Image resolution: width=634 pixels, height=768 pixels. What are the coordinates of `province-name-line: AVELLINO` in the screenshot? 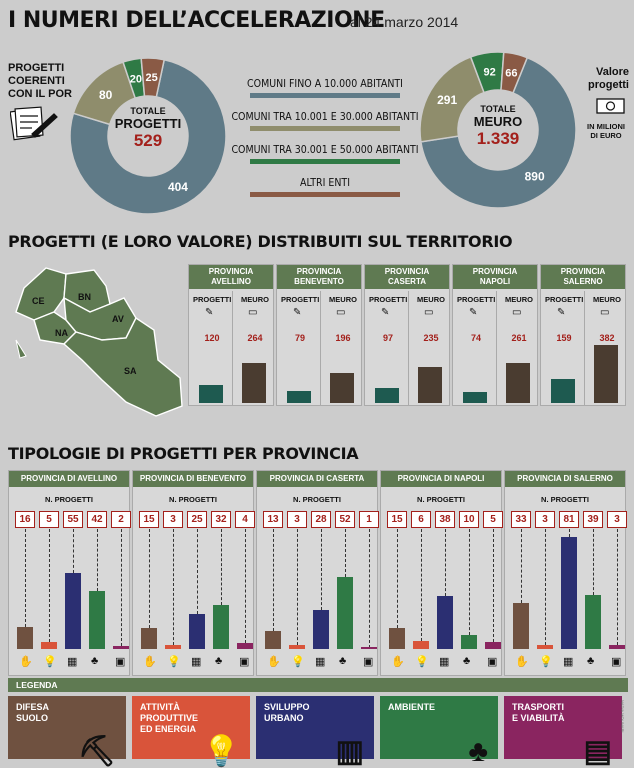 It's located at (231, 281).